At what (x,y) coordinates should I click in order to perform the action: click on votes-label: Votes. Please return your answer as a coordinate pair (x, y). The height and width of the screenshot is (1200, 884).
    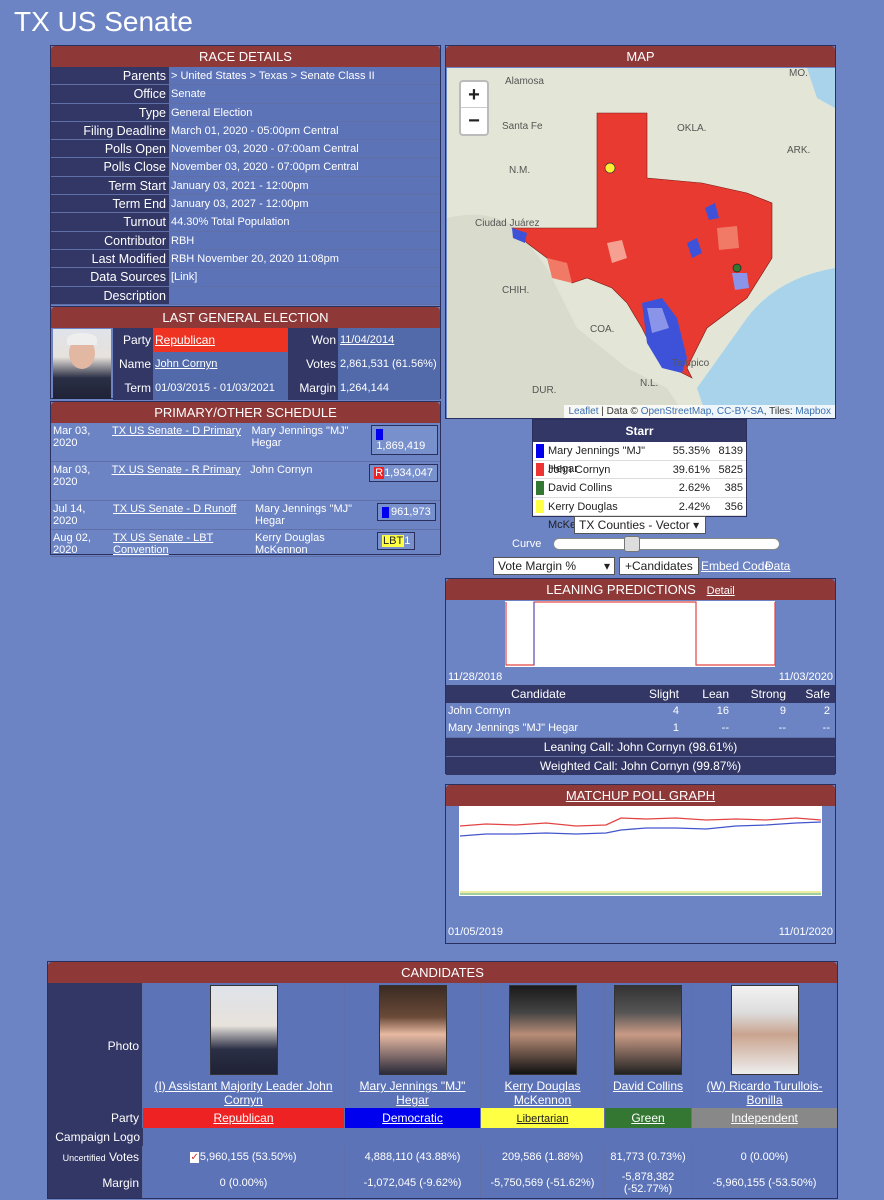
    Looking at the image, I should click on (313, 364).